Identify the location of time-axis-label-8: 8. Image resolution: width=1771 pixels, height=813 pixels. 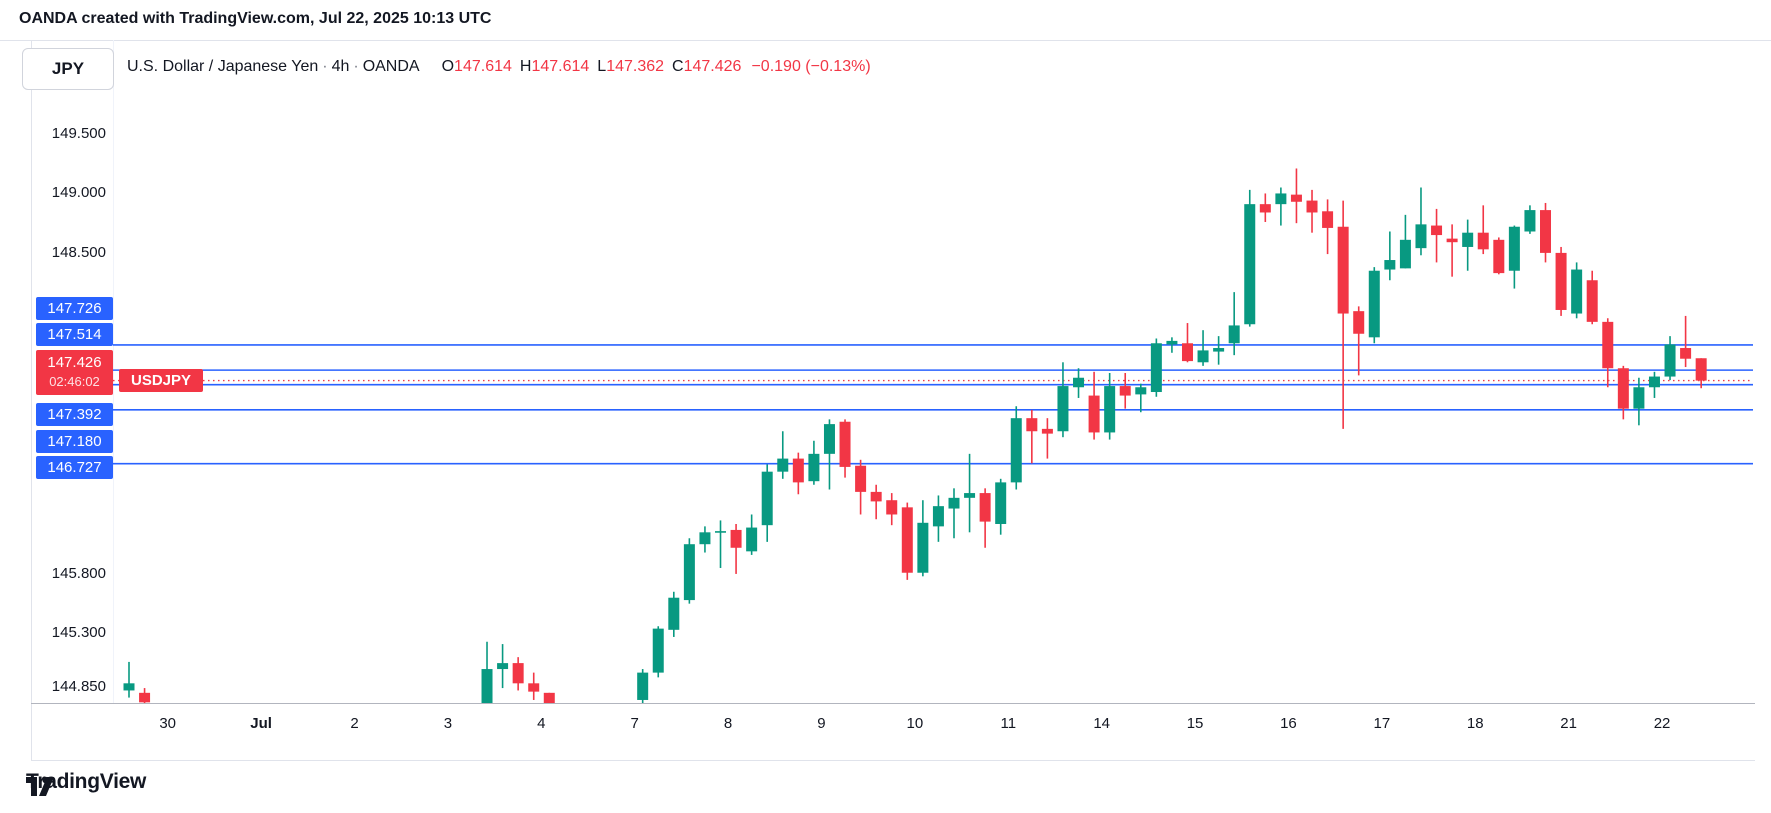
(728, 723).